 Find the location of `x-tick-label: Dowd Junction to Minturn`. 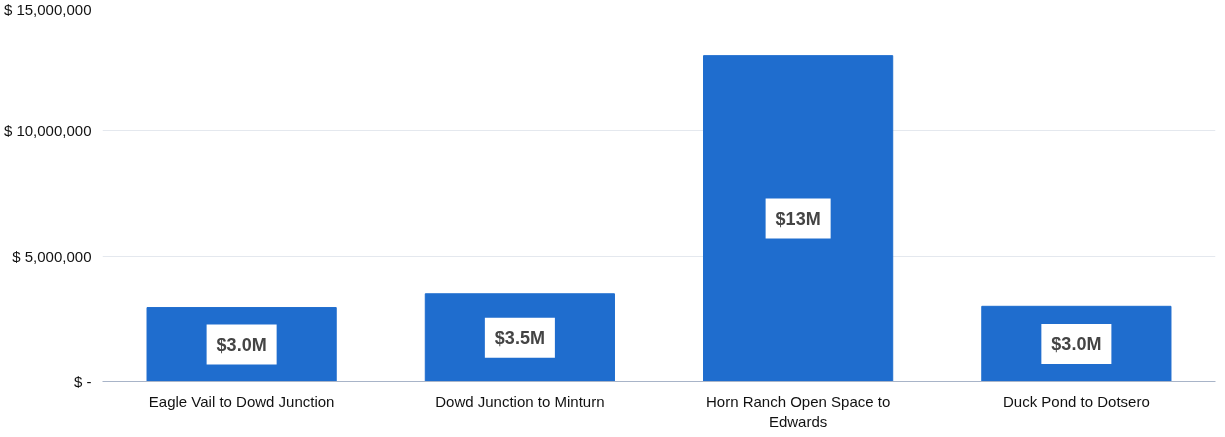

x-tick-label: Dowd Junction to Minturn is located at coordinates (520, 401).